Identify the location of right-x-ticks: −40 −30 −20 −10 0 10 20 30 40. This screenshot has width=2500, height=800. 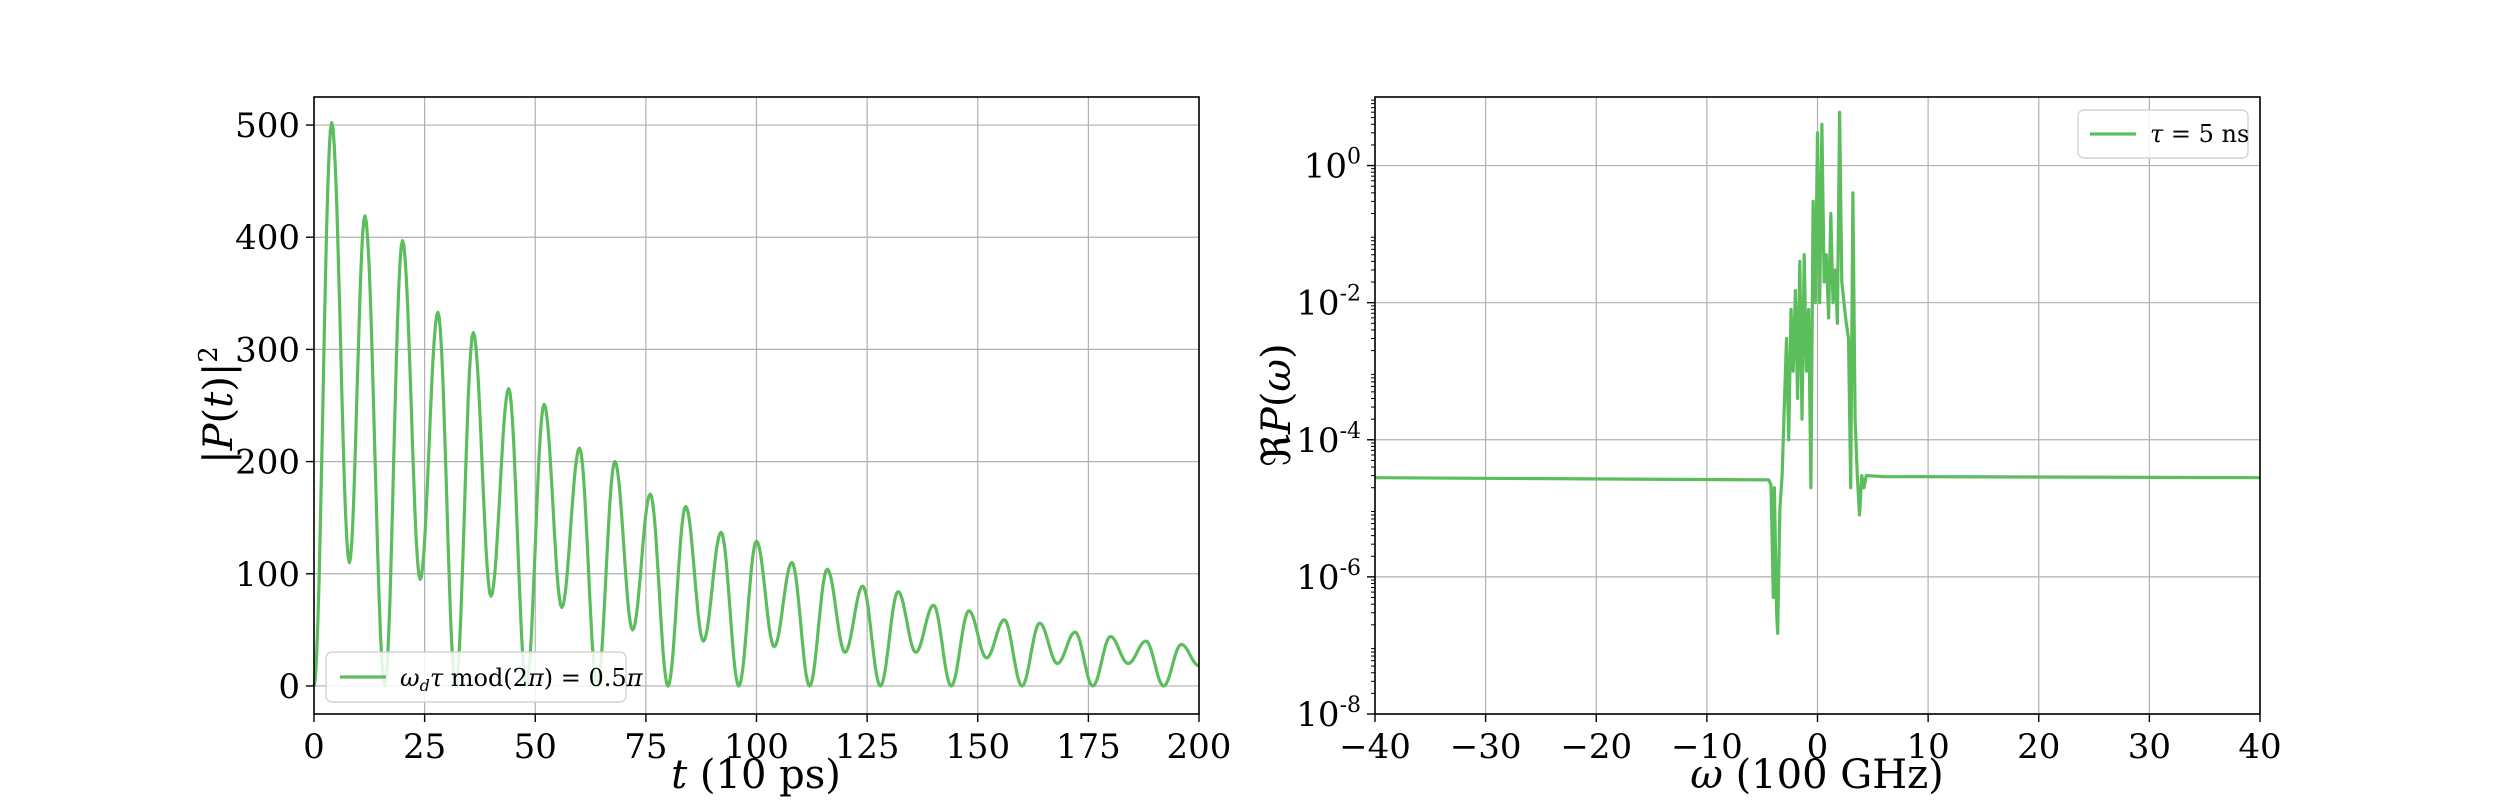
(1810, 740).